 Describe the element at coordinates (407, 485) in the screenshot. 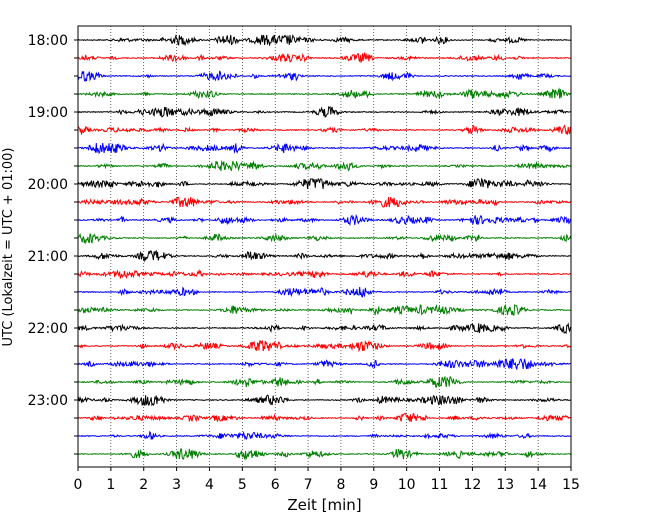

I see `x-tick-label: 10` at that location.